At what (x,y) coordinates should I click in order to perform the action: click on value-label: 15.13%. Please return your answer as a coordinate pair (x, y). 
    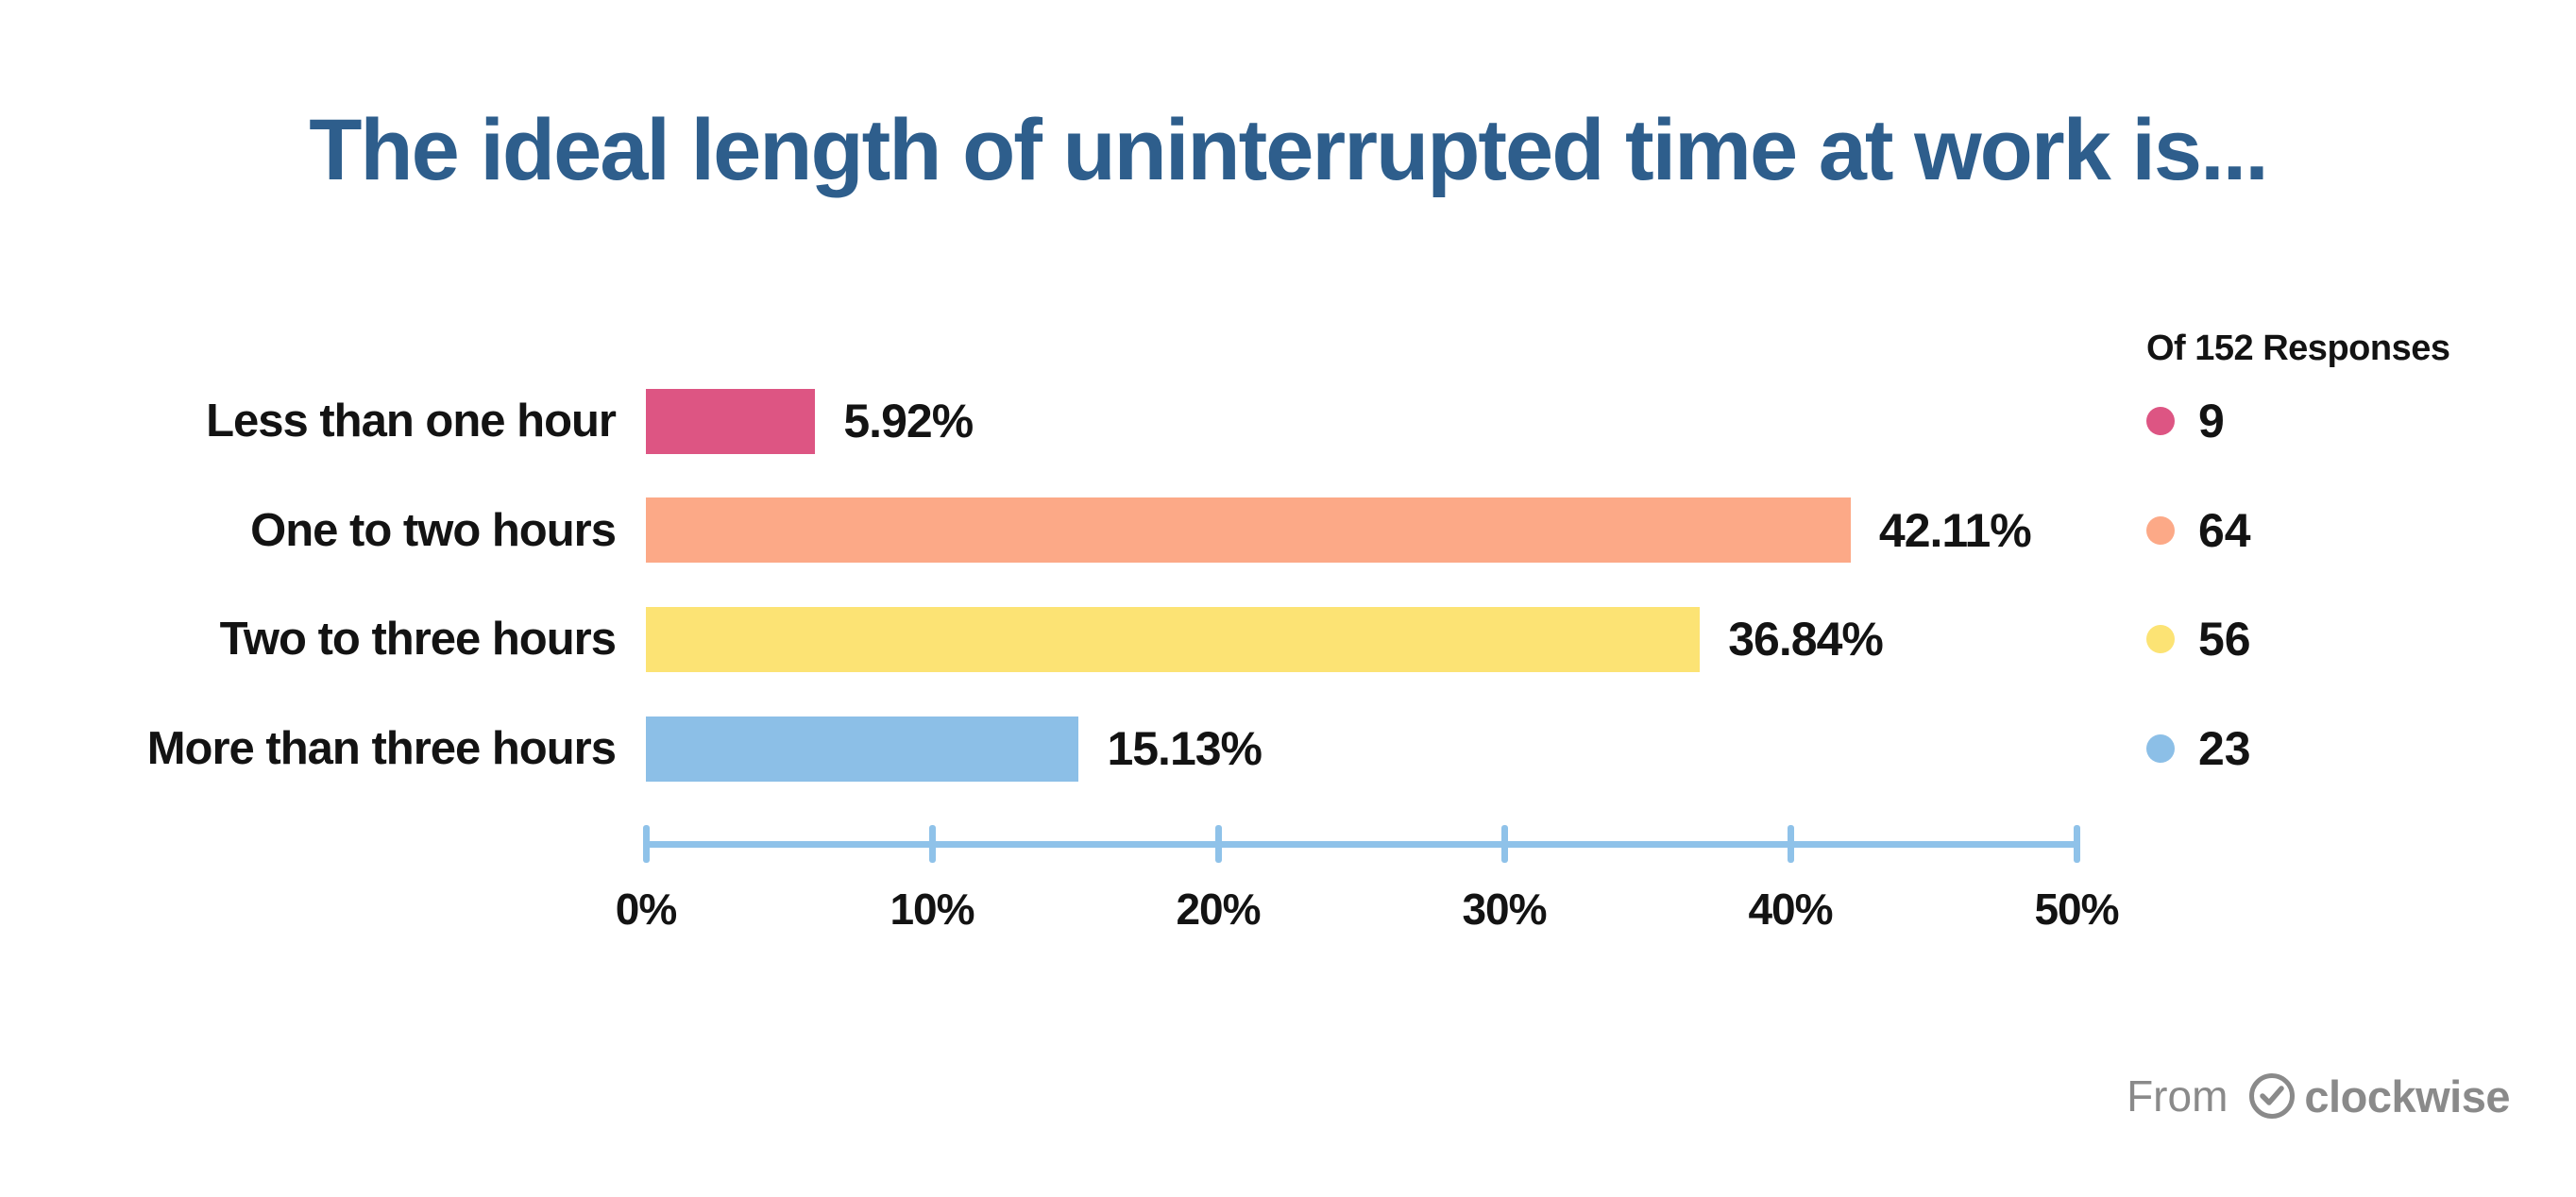
    Looking at the image, I should click on (1185, 749).